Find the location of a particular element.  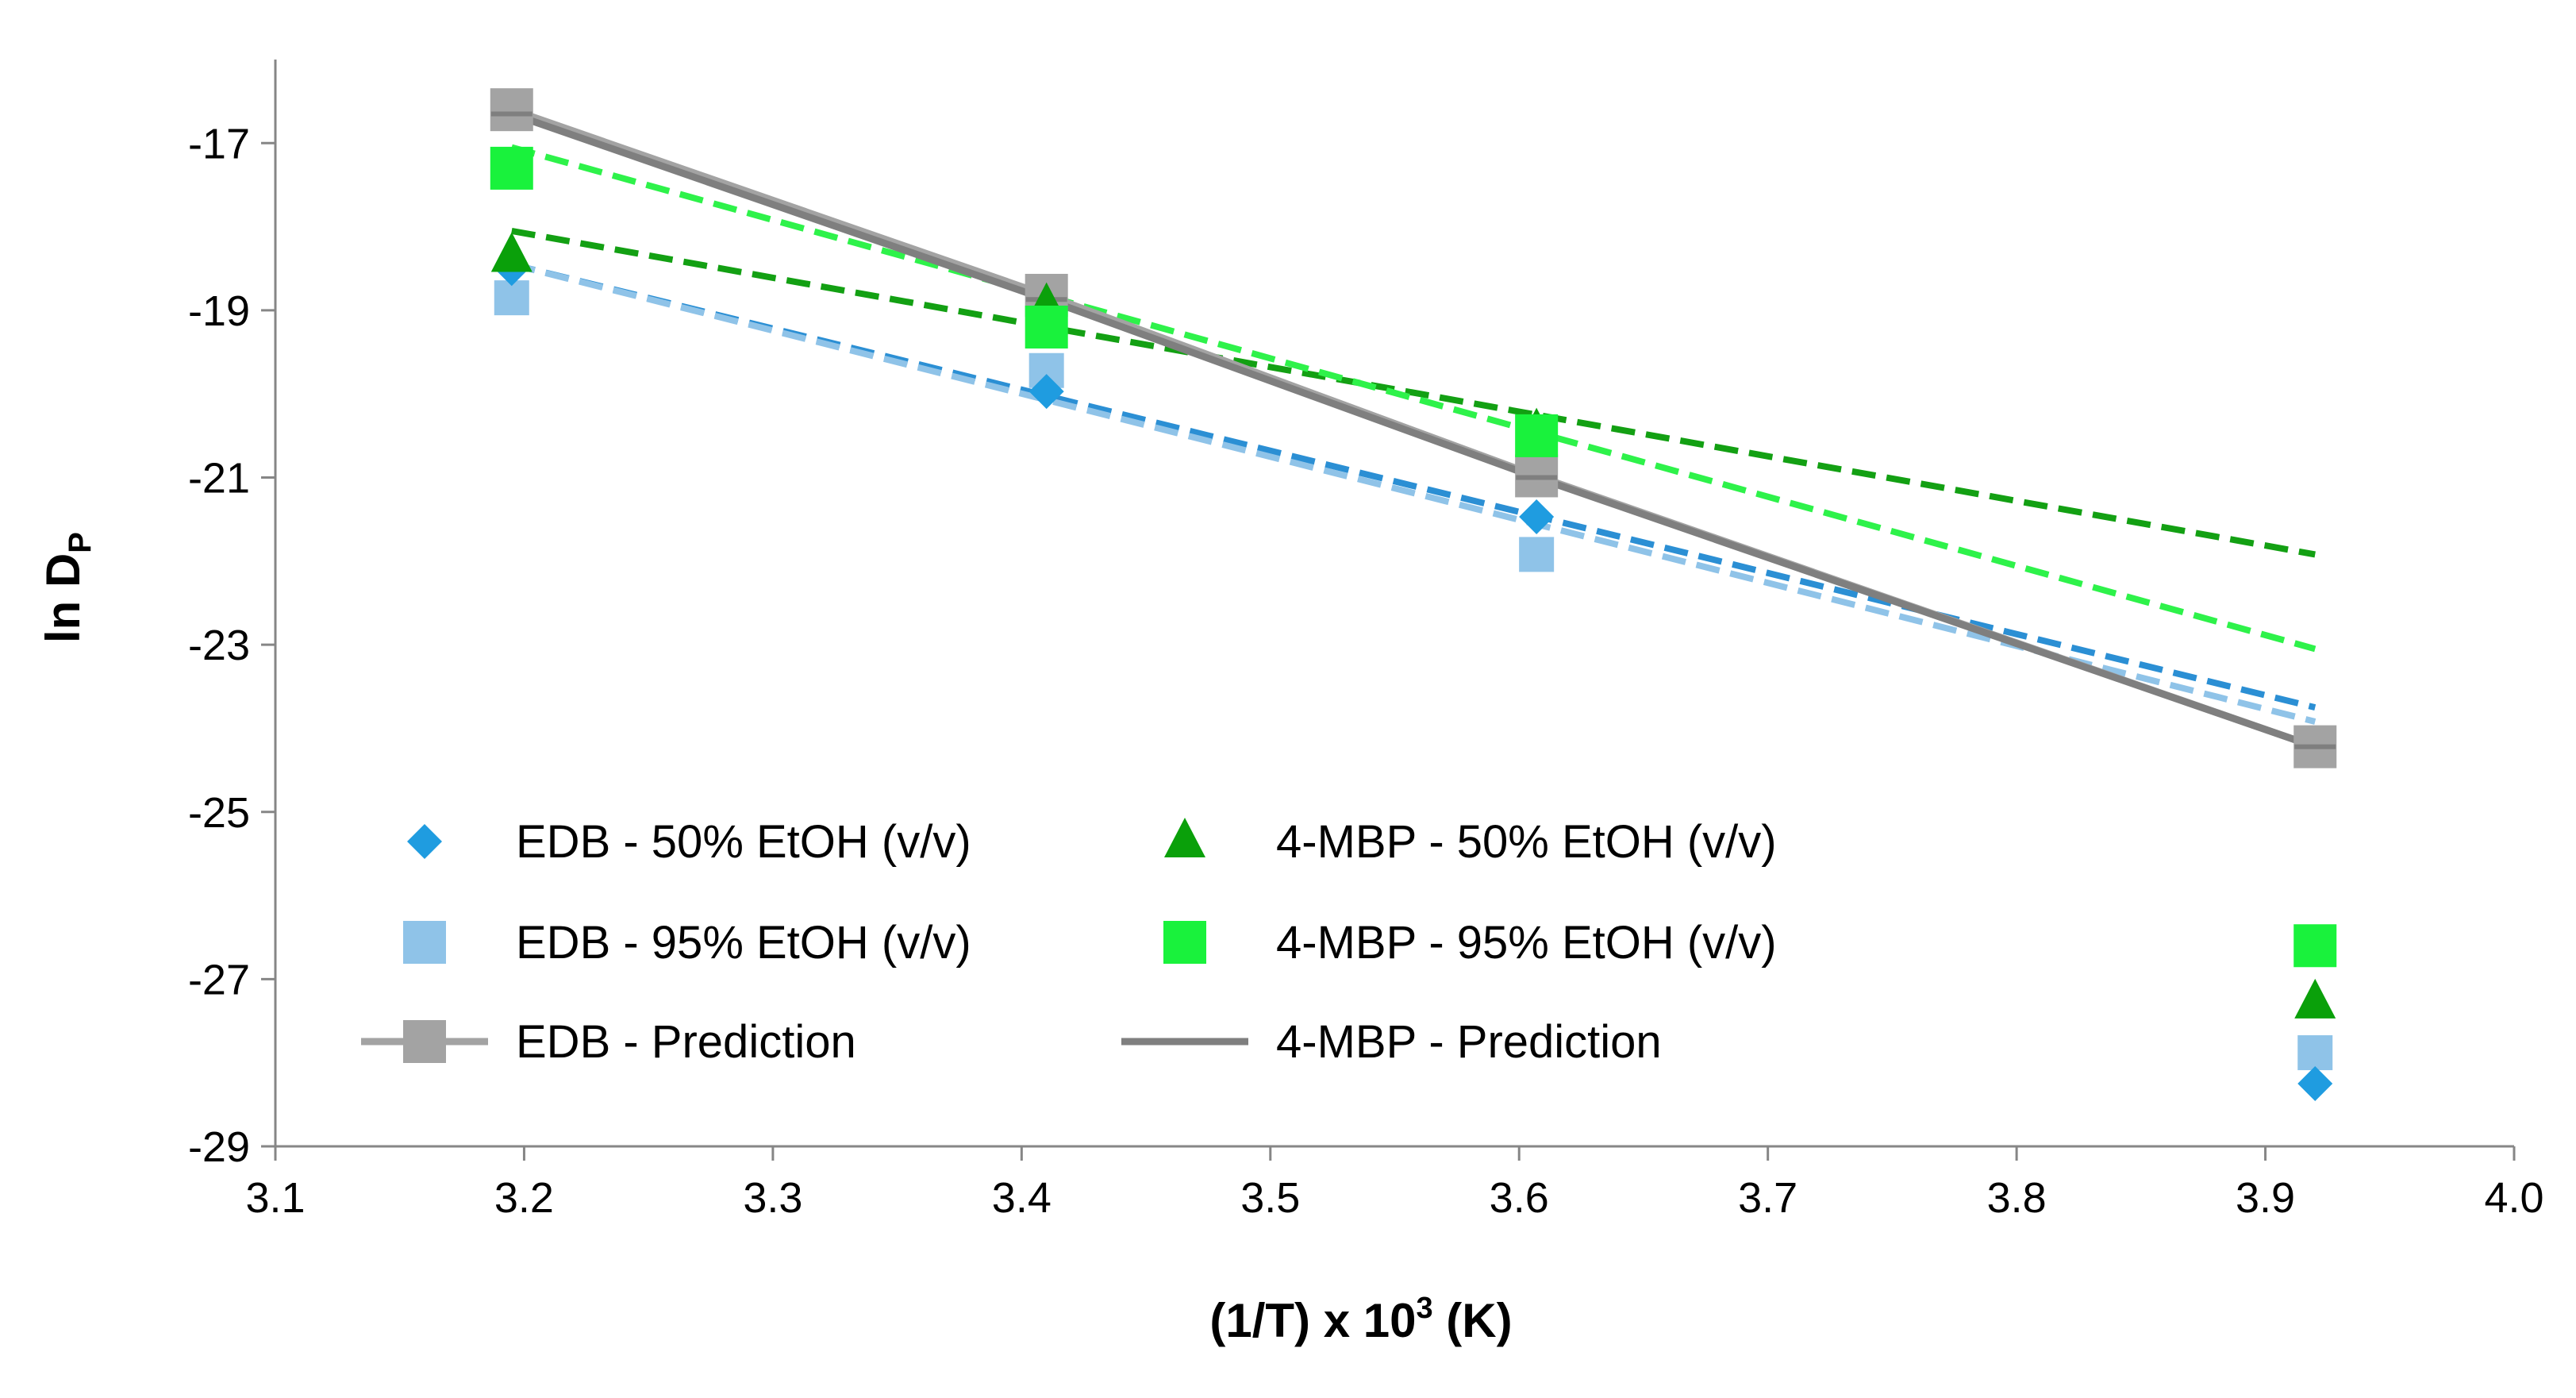

x-tick-label: 3.3 is located at coordinates (773, 1198).